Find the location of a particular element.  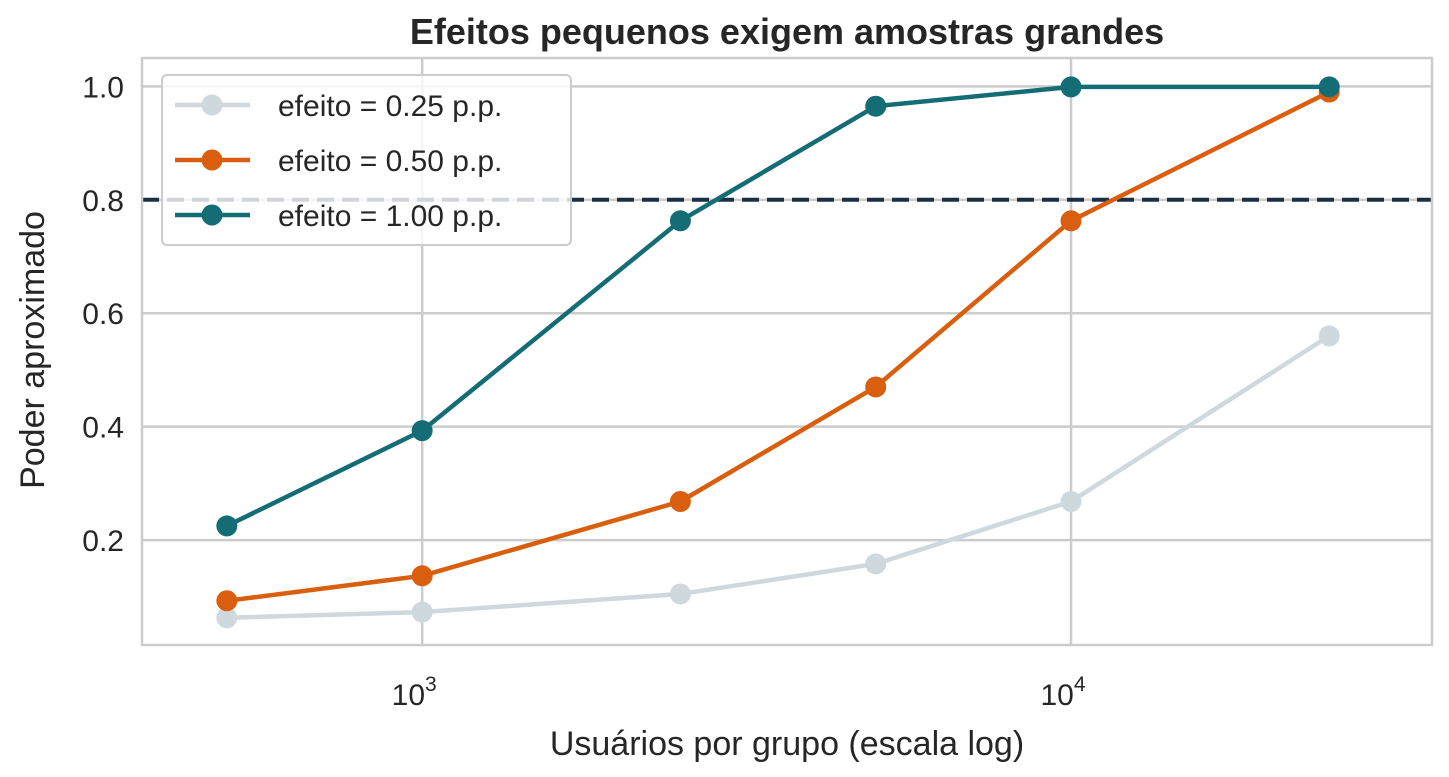

legend-item: efeito = 0.25 p.p. is located at coordinates (338, 106).